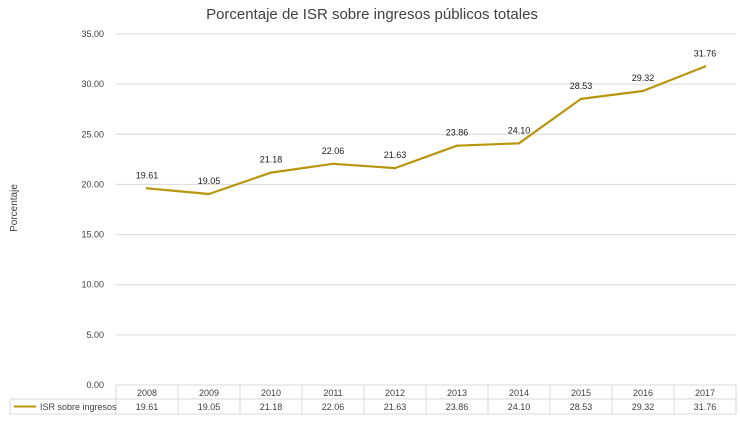  I want to click on legend-label: ISR sobre ingresos, so click(78, 407).